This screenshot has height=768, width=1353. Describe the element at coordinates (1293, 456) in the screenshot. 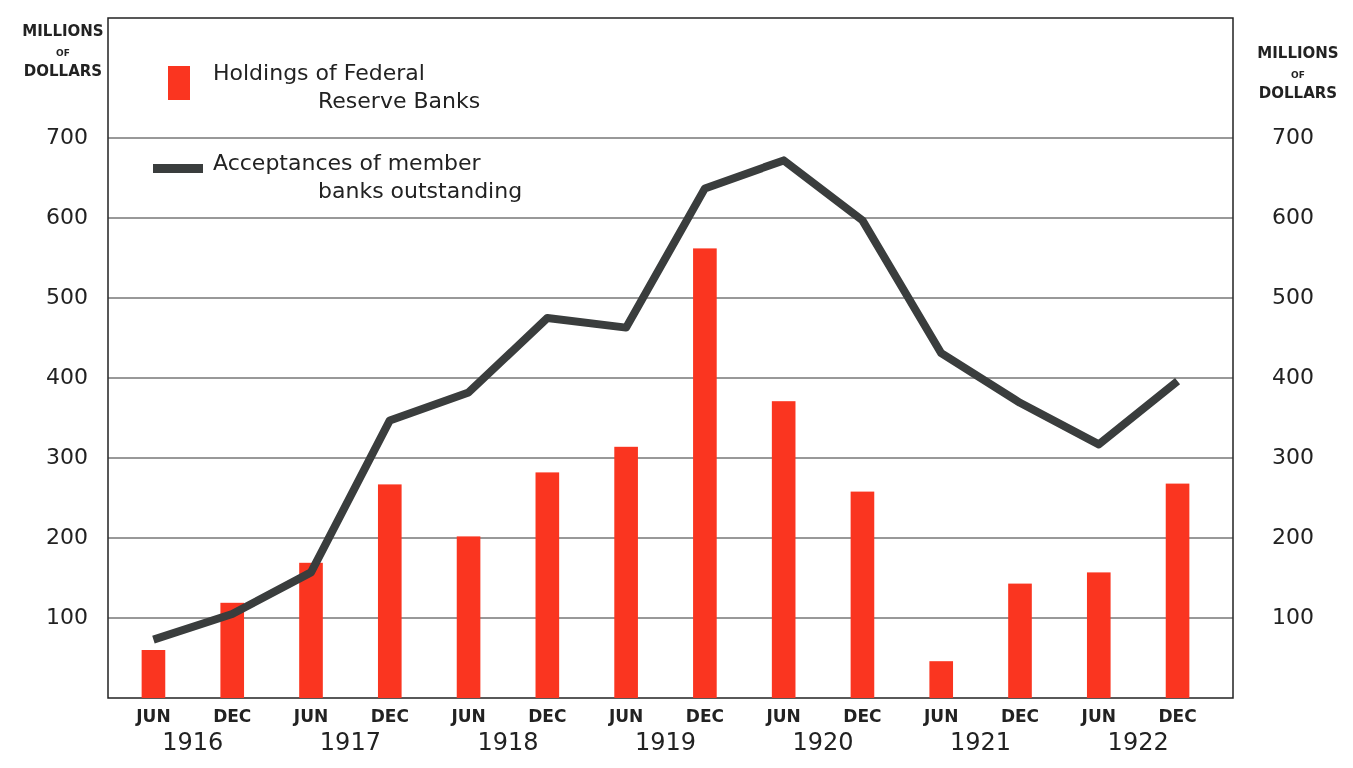

I see `y2-tick-label: 300` at that location.